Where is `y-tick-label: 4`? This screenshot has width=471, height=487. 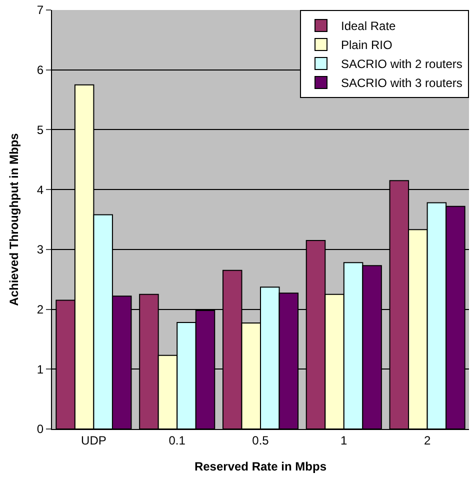
y-tick-label: 4 is located at coordinates (40, 189).